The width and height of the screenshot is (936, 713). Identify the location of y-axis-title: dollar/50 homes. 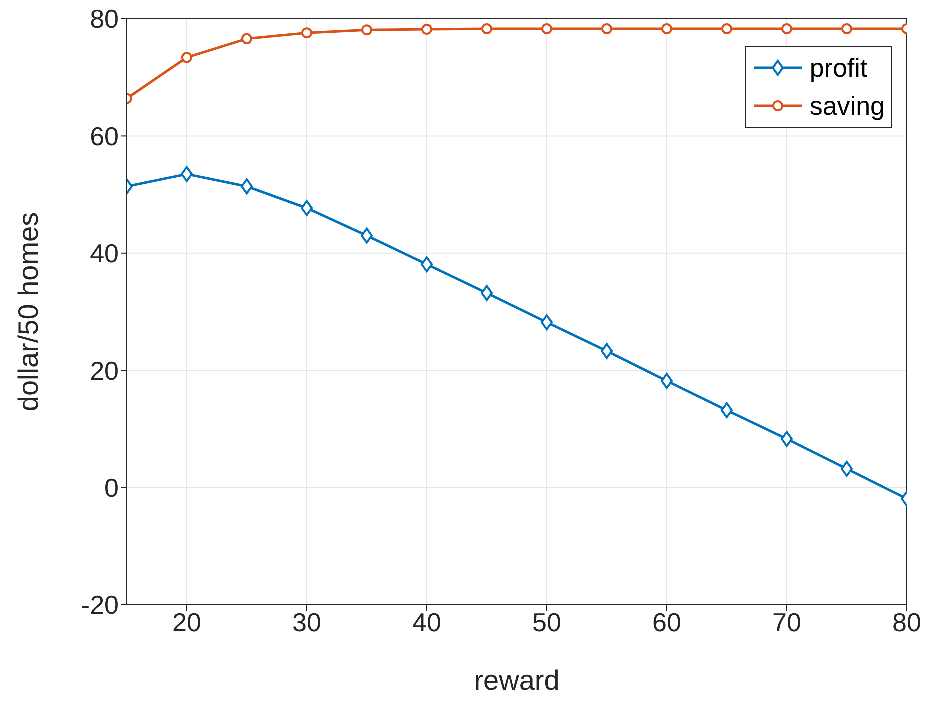
(28, 312).